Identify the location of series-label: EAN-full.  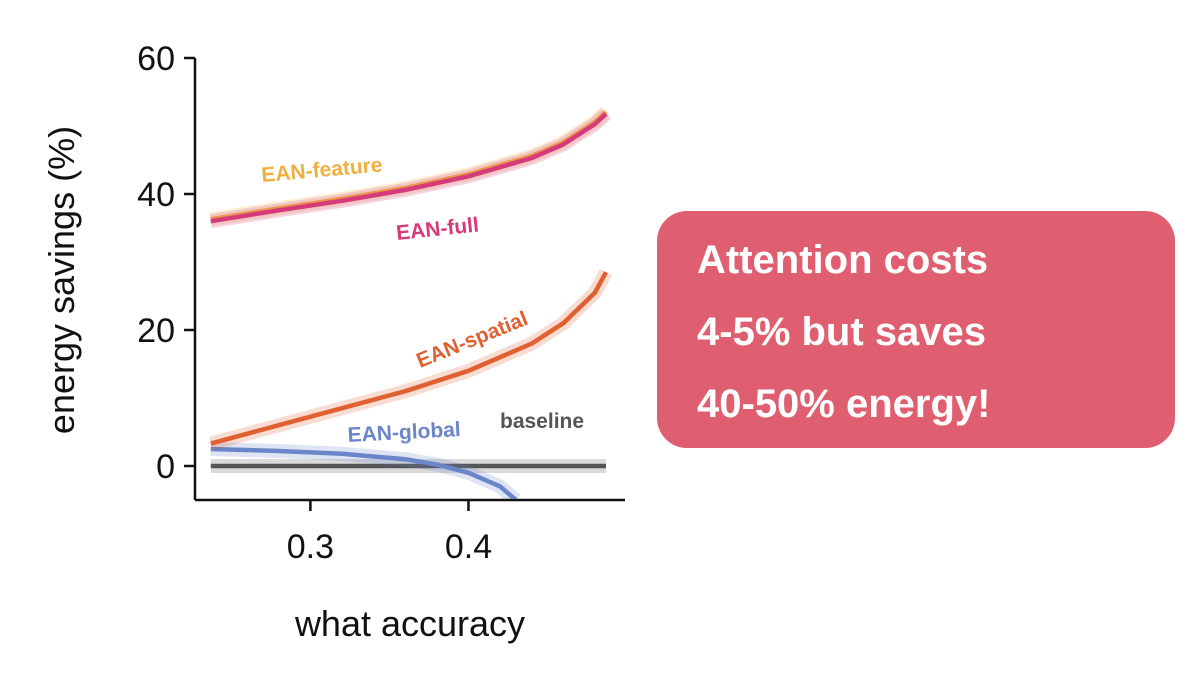
(437, 229).